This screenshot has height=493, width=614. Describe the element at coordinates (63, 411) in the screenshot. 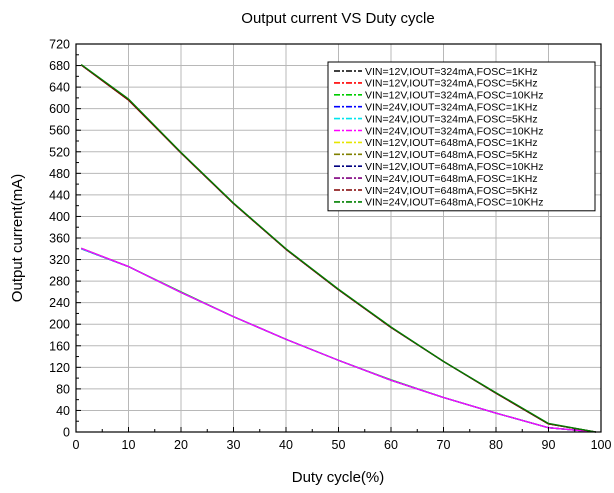

I see `y-tick-label: 40` at that location.